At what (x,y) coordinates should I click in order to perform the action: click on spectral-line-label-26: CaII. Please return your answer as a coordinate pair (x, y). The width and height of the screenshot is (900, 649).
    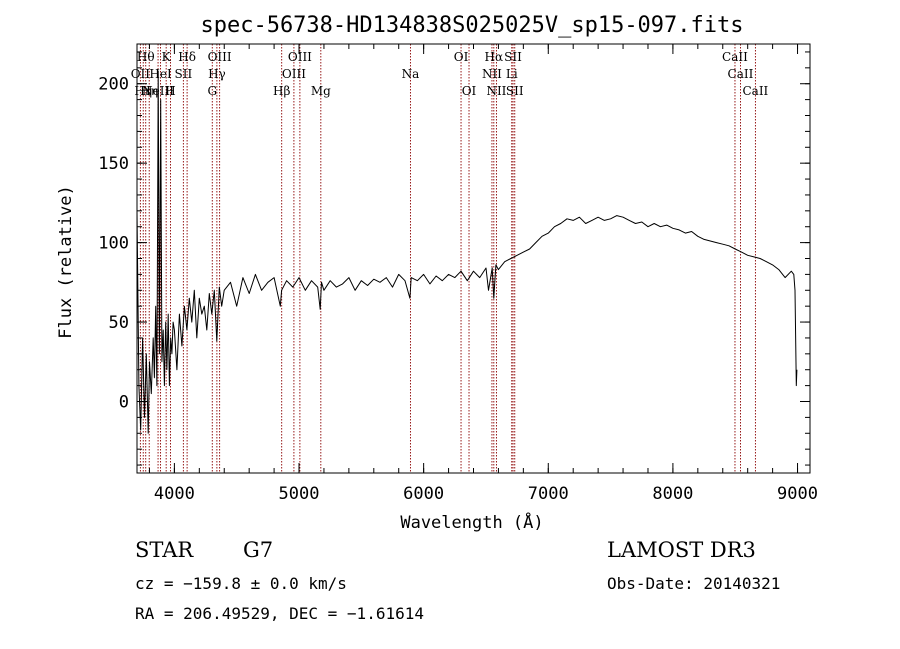
    Looking at the image, I should click on (735, 57).